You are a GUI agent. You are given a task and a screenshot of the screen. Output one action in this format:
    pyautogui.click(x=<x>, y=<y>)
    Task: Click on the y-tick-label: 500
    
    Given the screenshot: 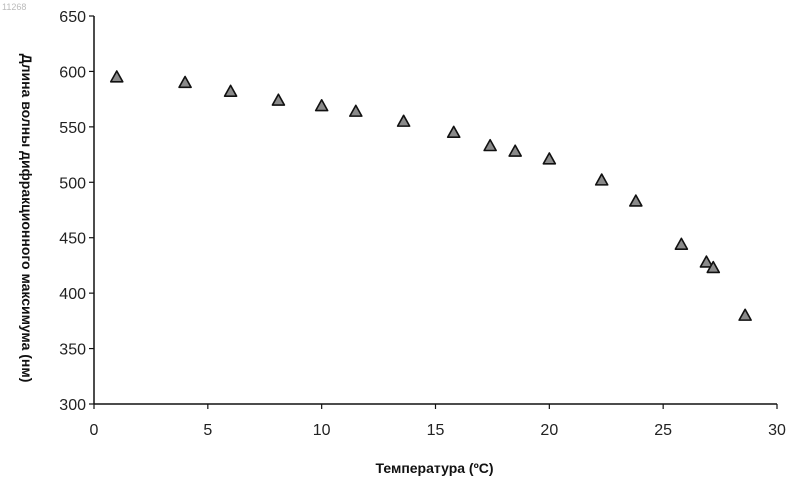 What is the action you would take?
    pyautogui.click(x=72, y=183)
    